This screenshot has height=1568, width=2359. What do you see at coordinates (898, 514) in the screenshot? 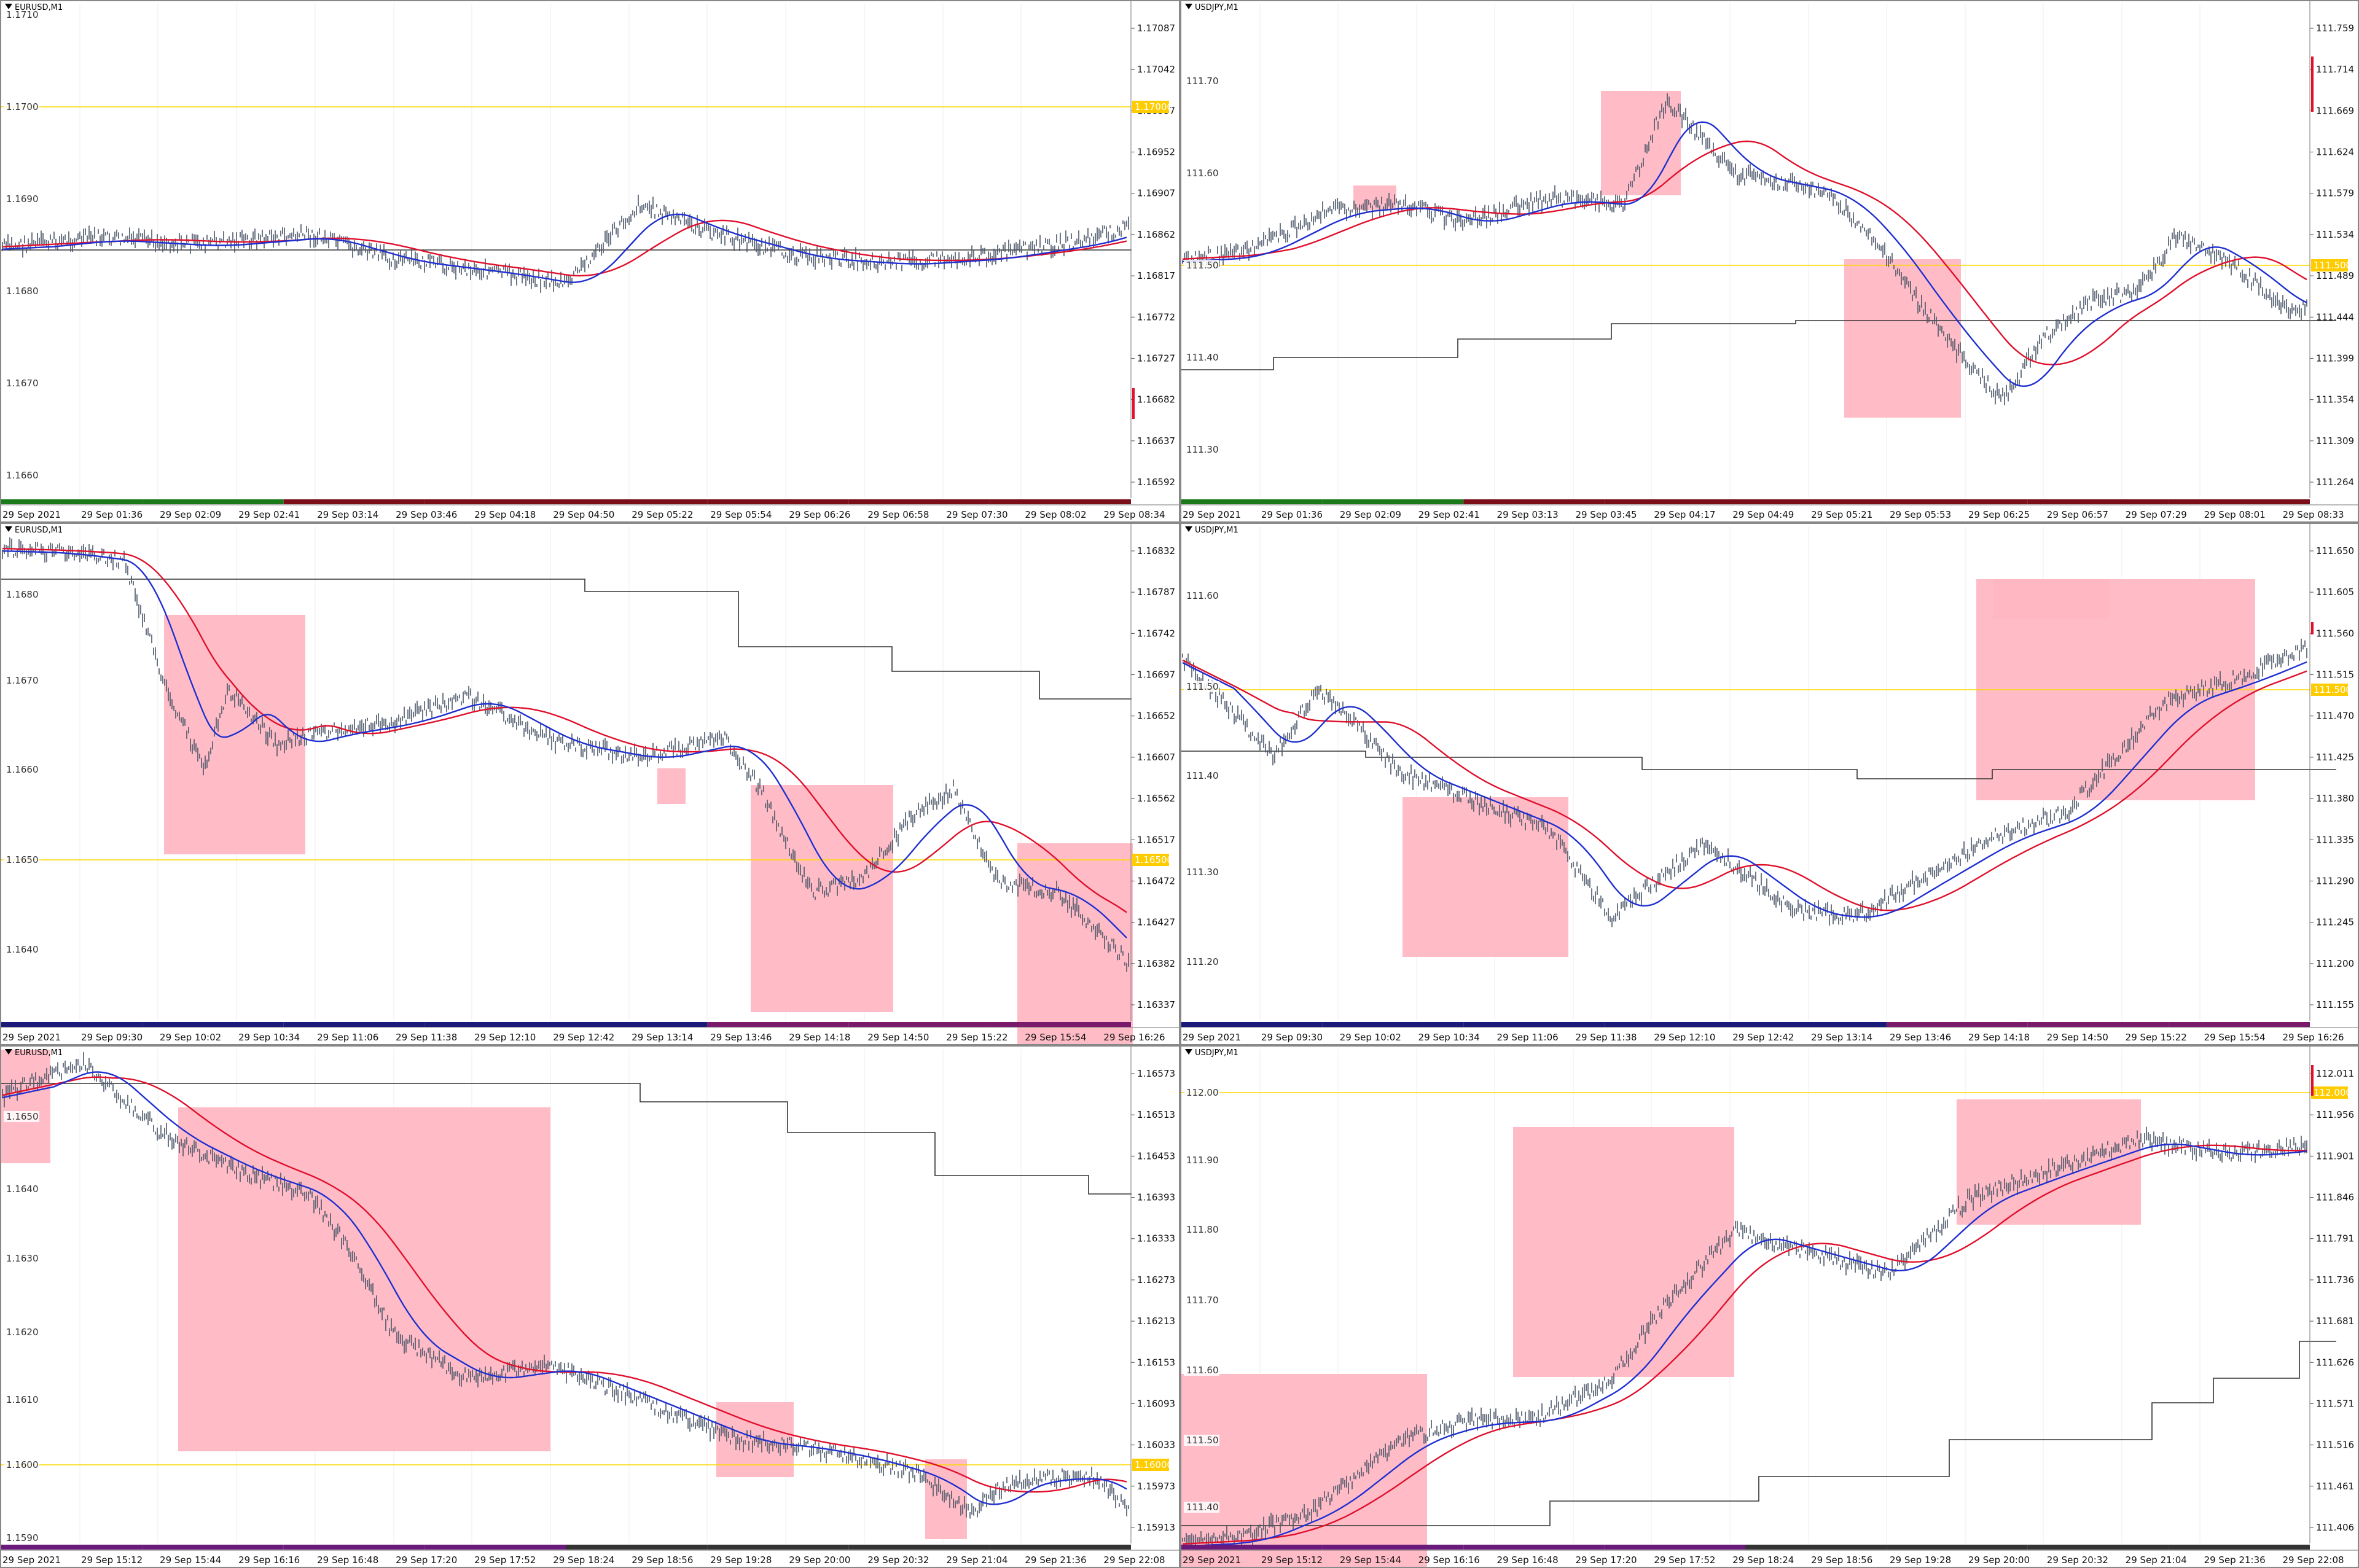
I see `time-axis-label: 29 Sep 06:58` at bounding box center [898, 514].